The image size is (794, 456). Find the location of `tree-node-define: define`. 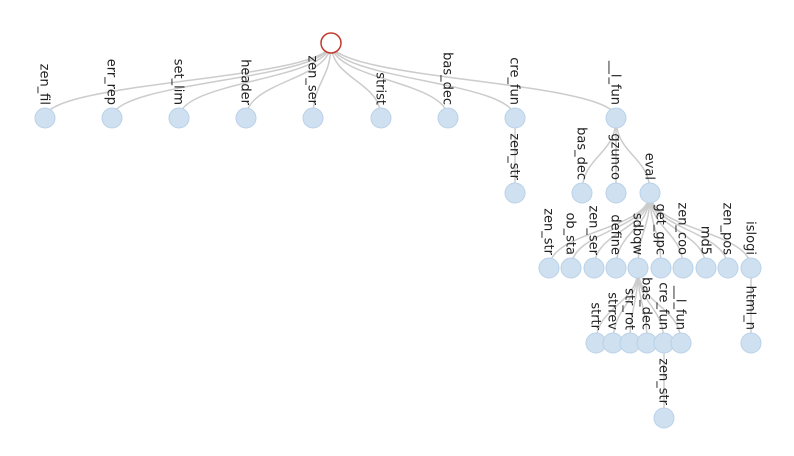

tree-node-define: define is located at coordinates (616, 246).